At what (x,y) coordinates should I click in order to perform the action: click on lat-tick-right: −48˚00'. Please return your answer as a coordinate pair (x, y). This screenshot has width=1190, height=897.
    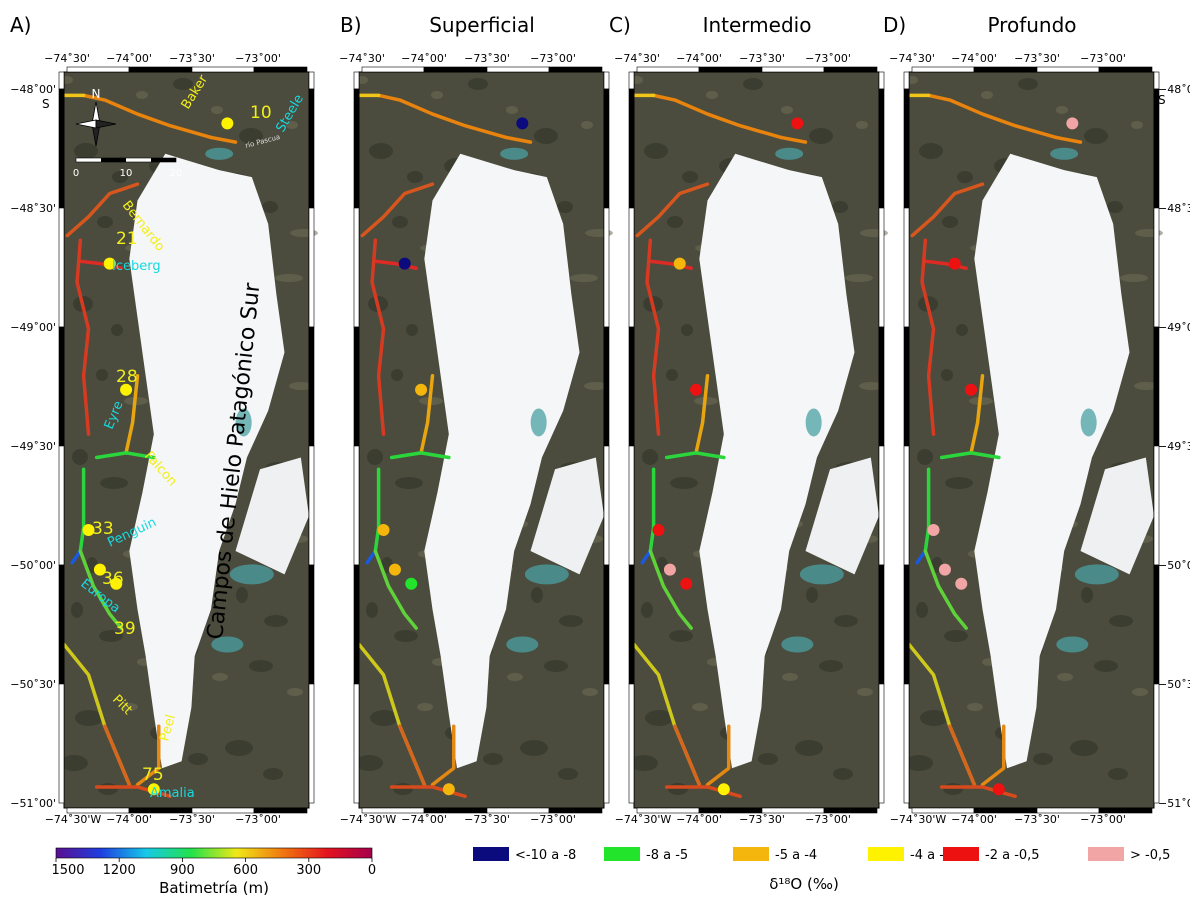
    Looking at the image, I should click on (1174, 89).